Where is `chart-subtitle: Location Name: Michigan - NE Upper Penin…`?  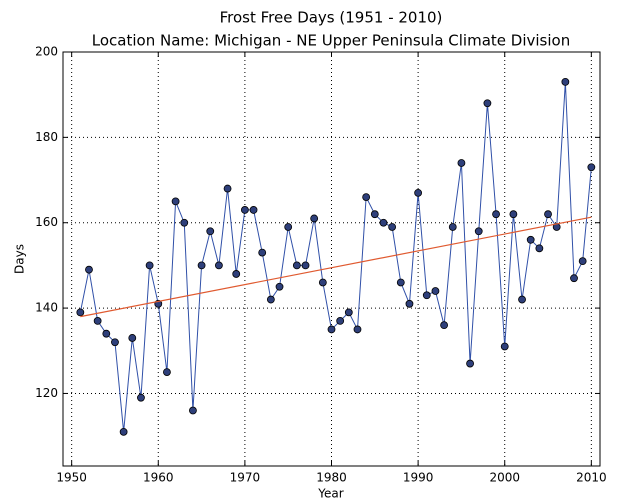 chart-subtitle: Location Name: Michigan - NE Upper Penin… is located at coordinates (331, 41).